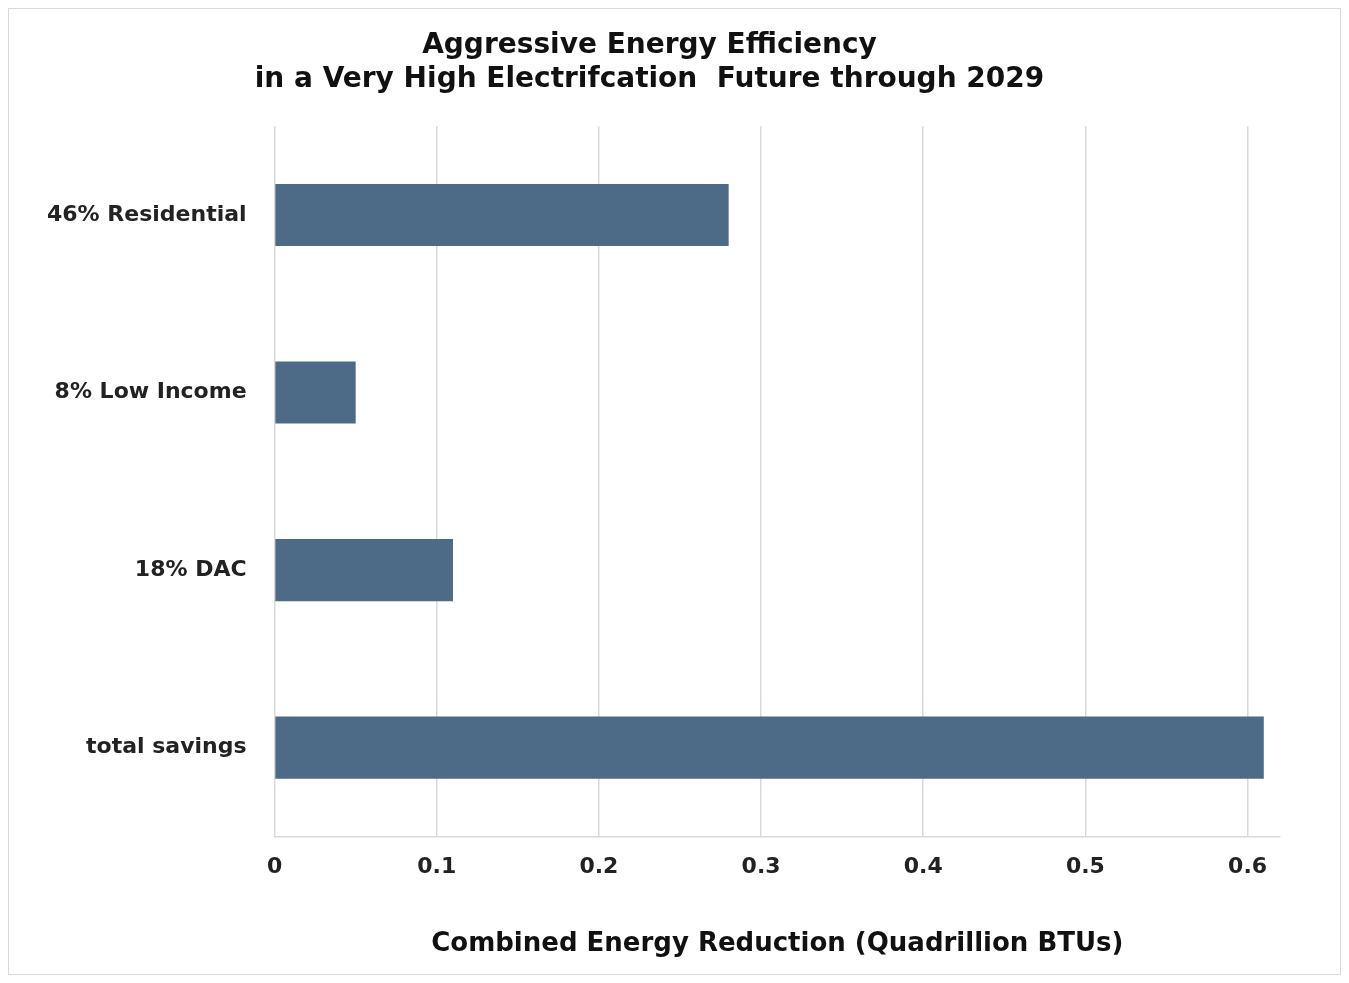 The height and width of the screenshot is (983, 1349). I want to click on x-tick-label: 0.3, so click(761, 866).